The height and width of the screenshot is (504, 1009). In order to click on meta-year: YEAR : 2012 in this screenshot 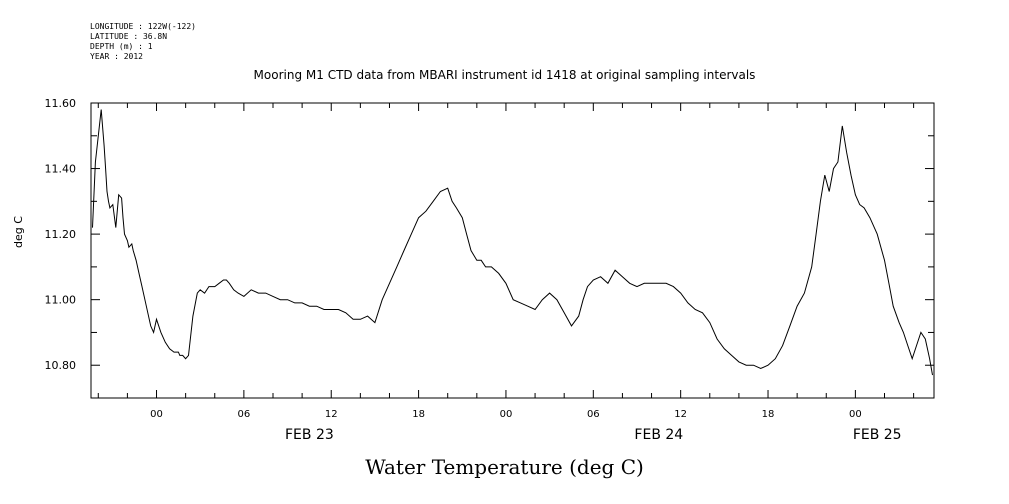, I will do `click(116, 56)`.